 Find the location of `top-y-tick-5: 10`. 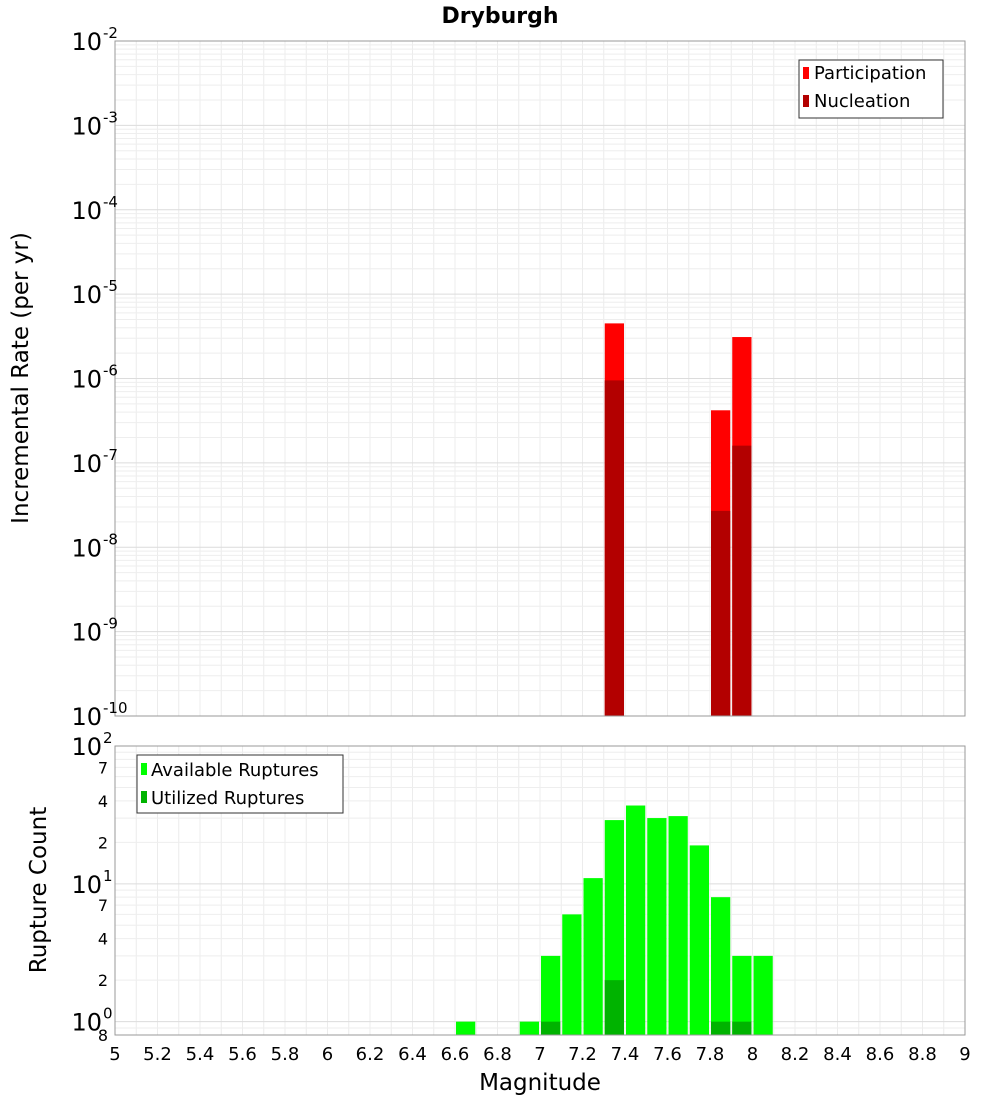

top-y-tick-5: 10 is located at coordinates (86, 295).